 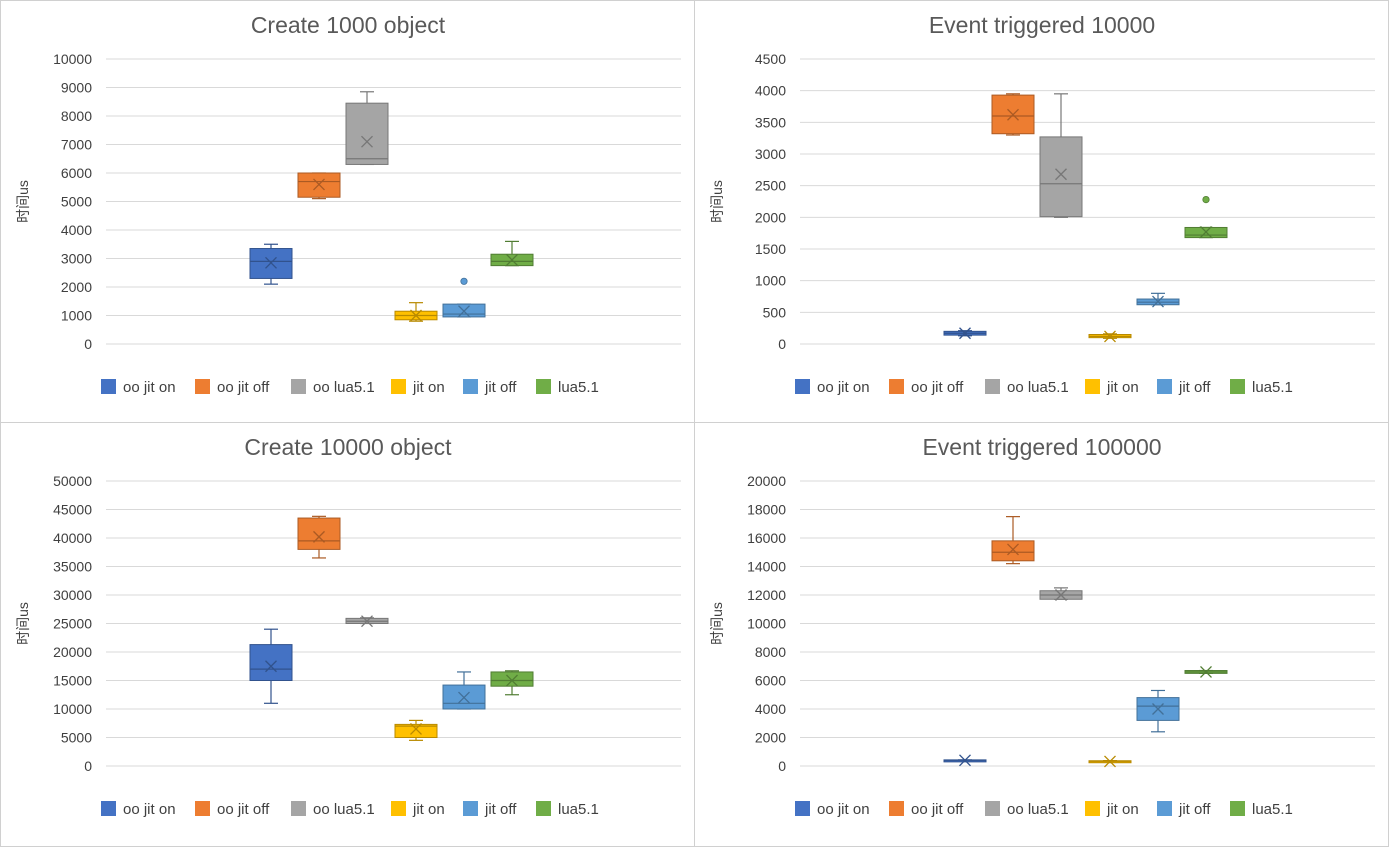 What do you see at coordinates (1110, 761) in the screenshot?
I see `box-jit-on` at bounding box center [1110, 761].